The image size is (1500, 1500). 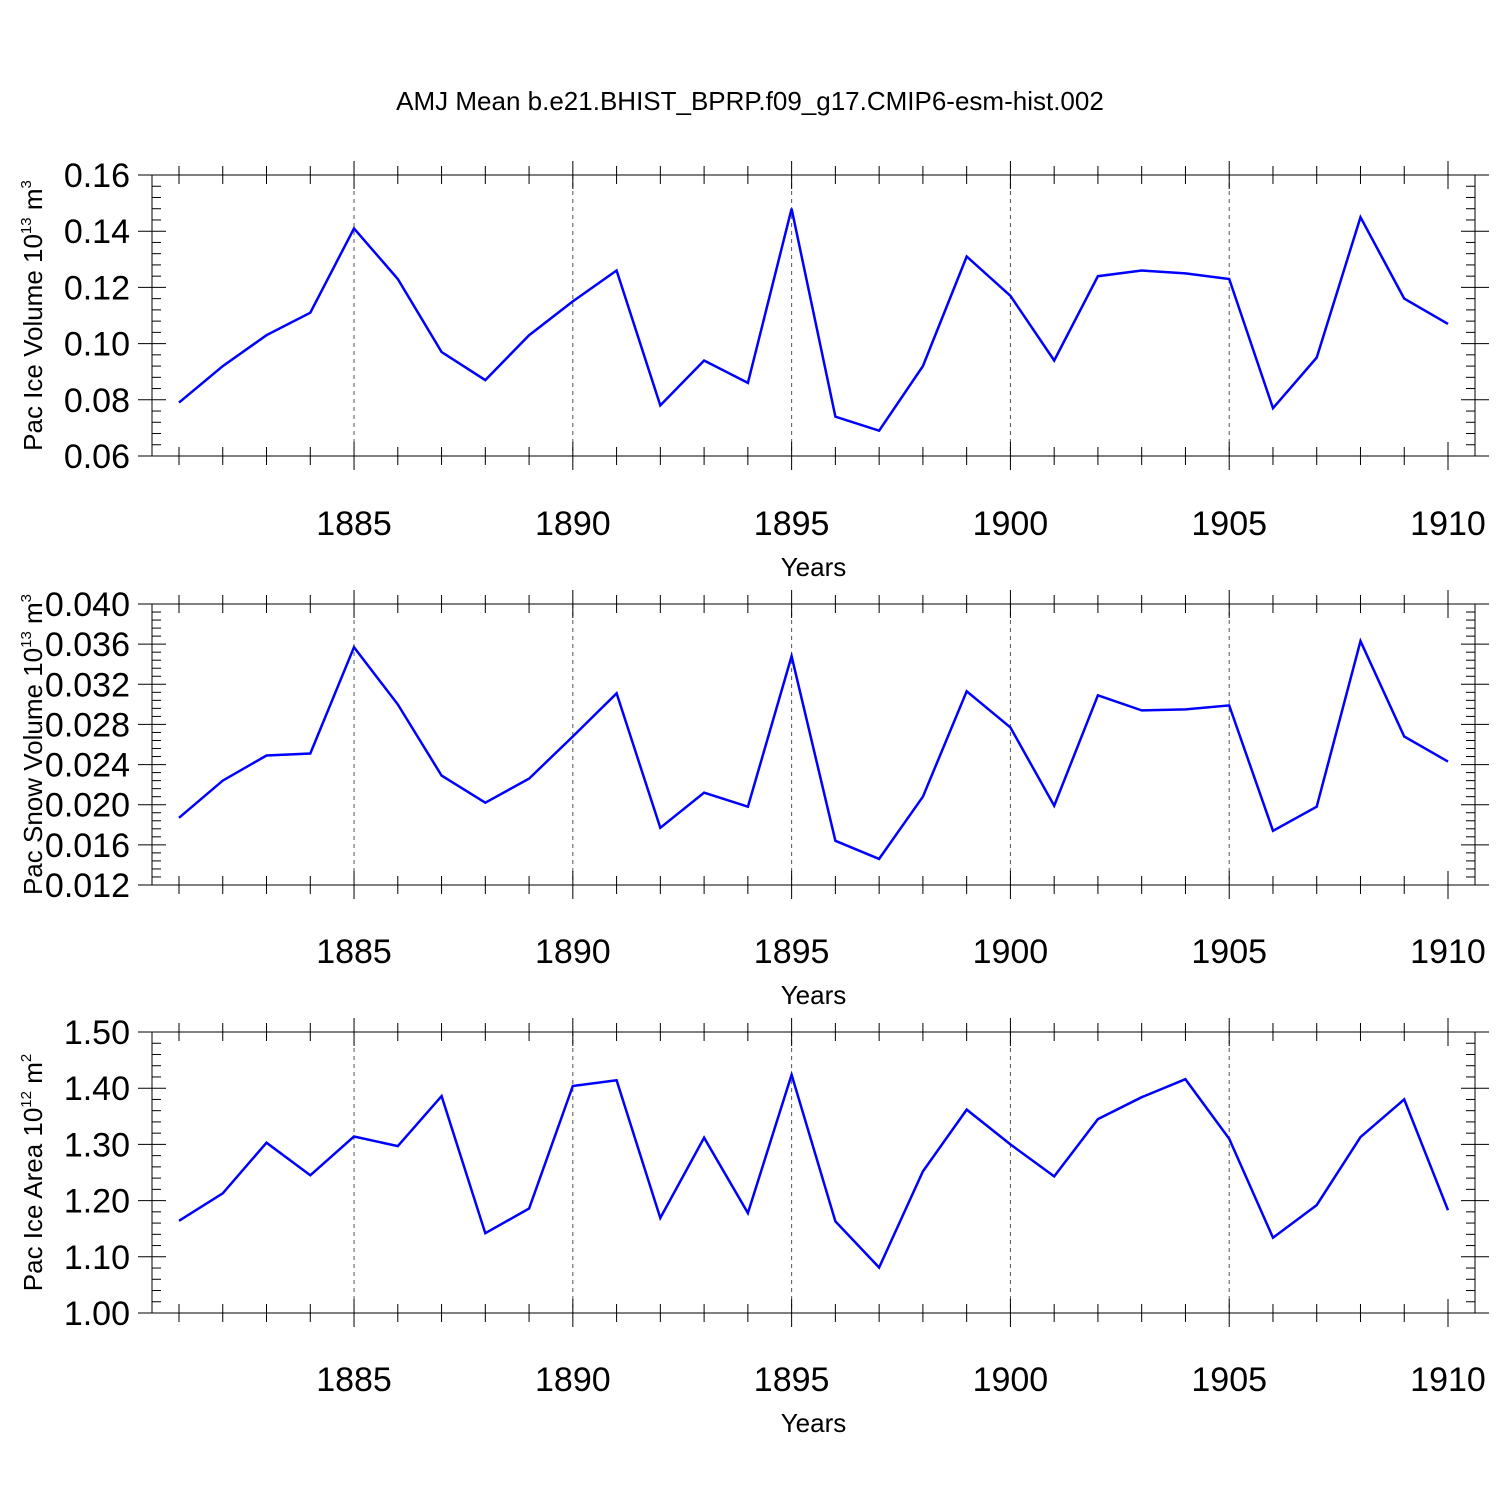 I want to click on y-axis-label: Pac Ice Volume 1013 m3, so click(x=33, y=315).